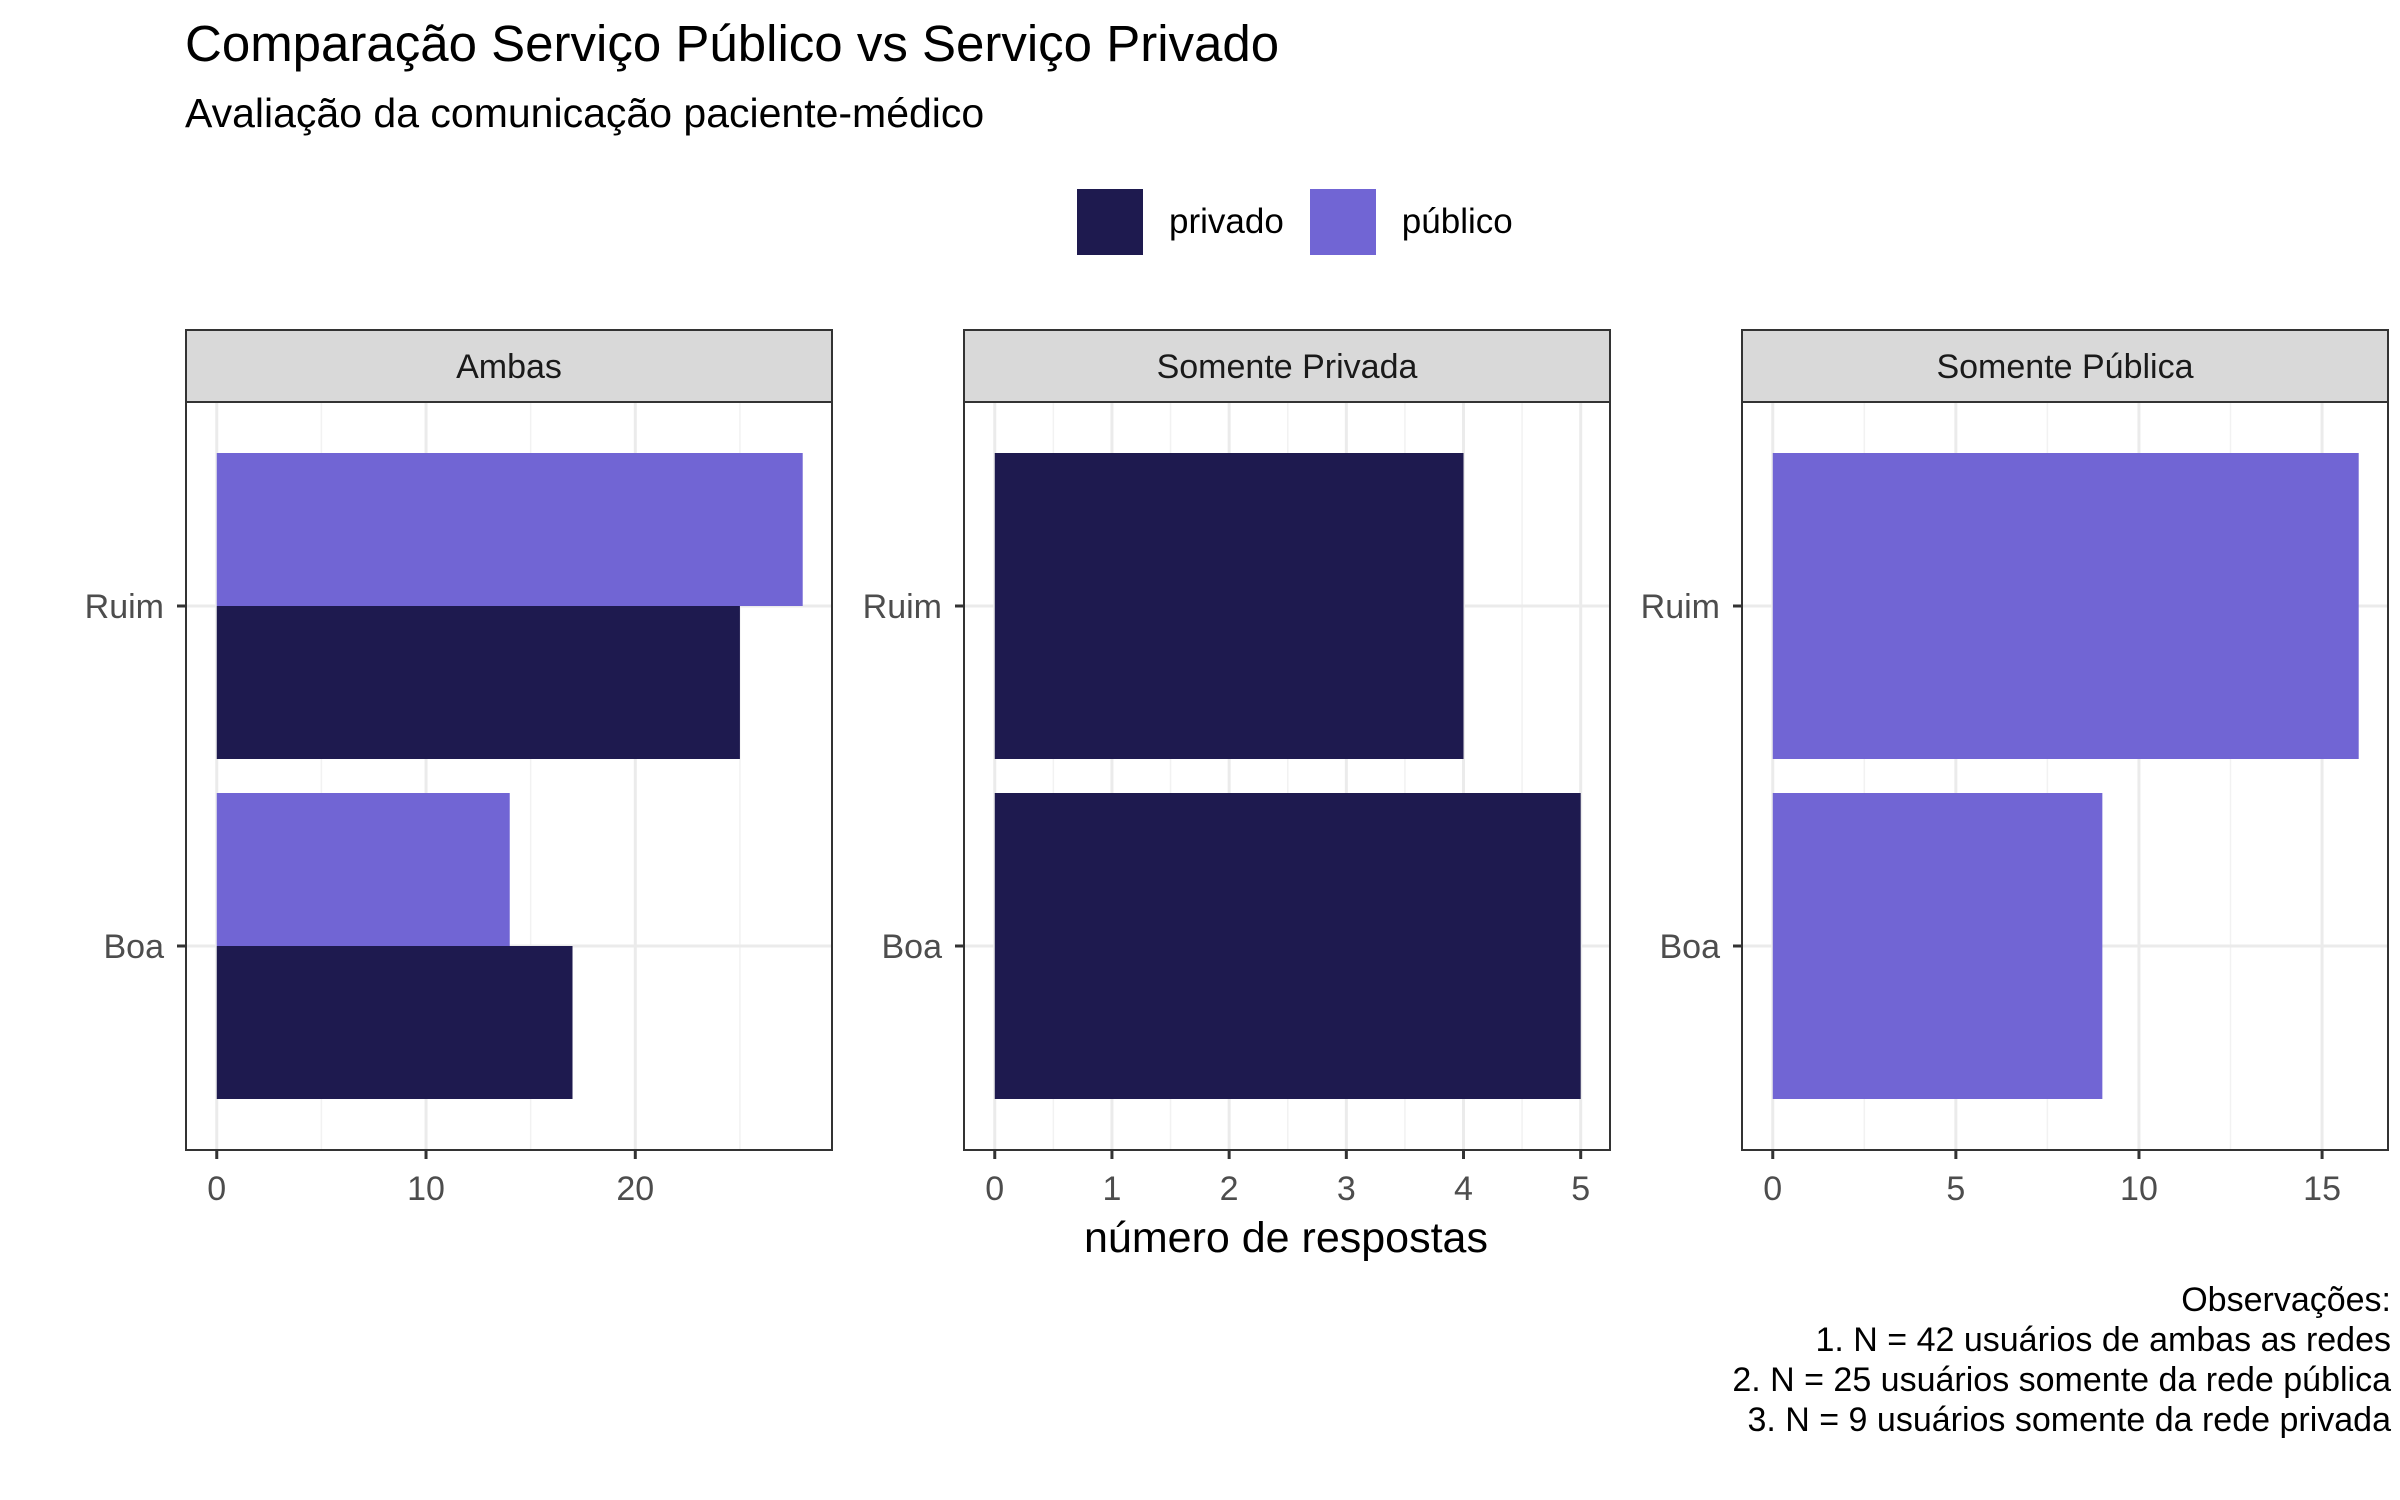  What do you see at coordinates (2322, 1189) in the screenshot?
I see `x-tick-label: 15` at bounding box center [2322, 1189].